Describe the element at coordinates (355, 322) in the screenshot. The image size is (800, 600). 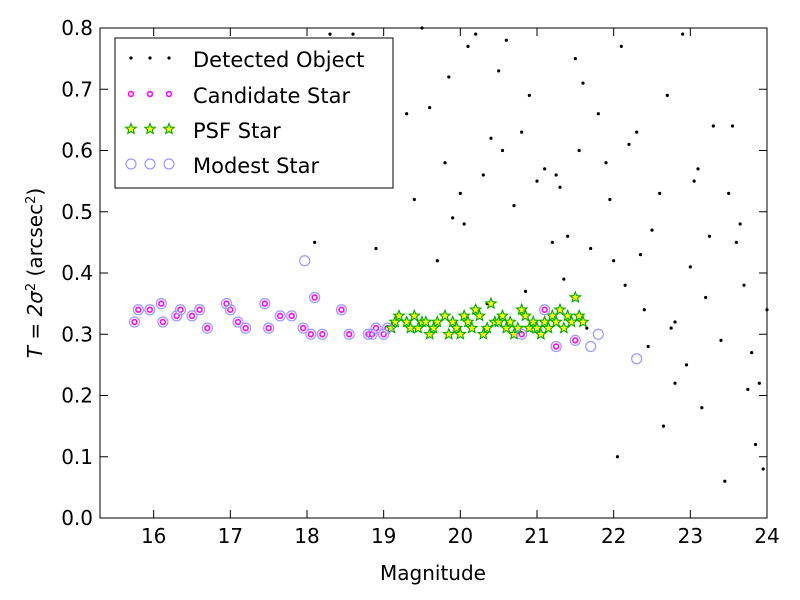
I see `series-candidate-star` at that location.